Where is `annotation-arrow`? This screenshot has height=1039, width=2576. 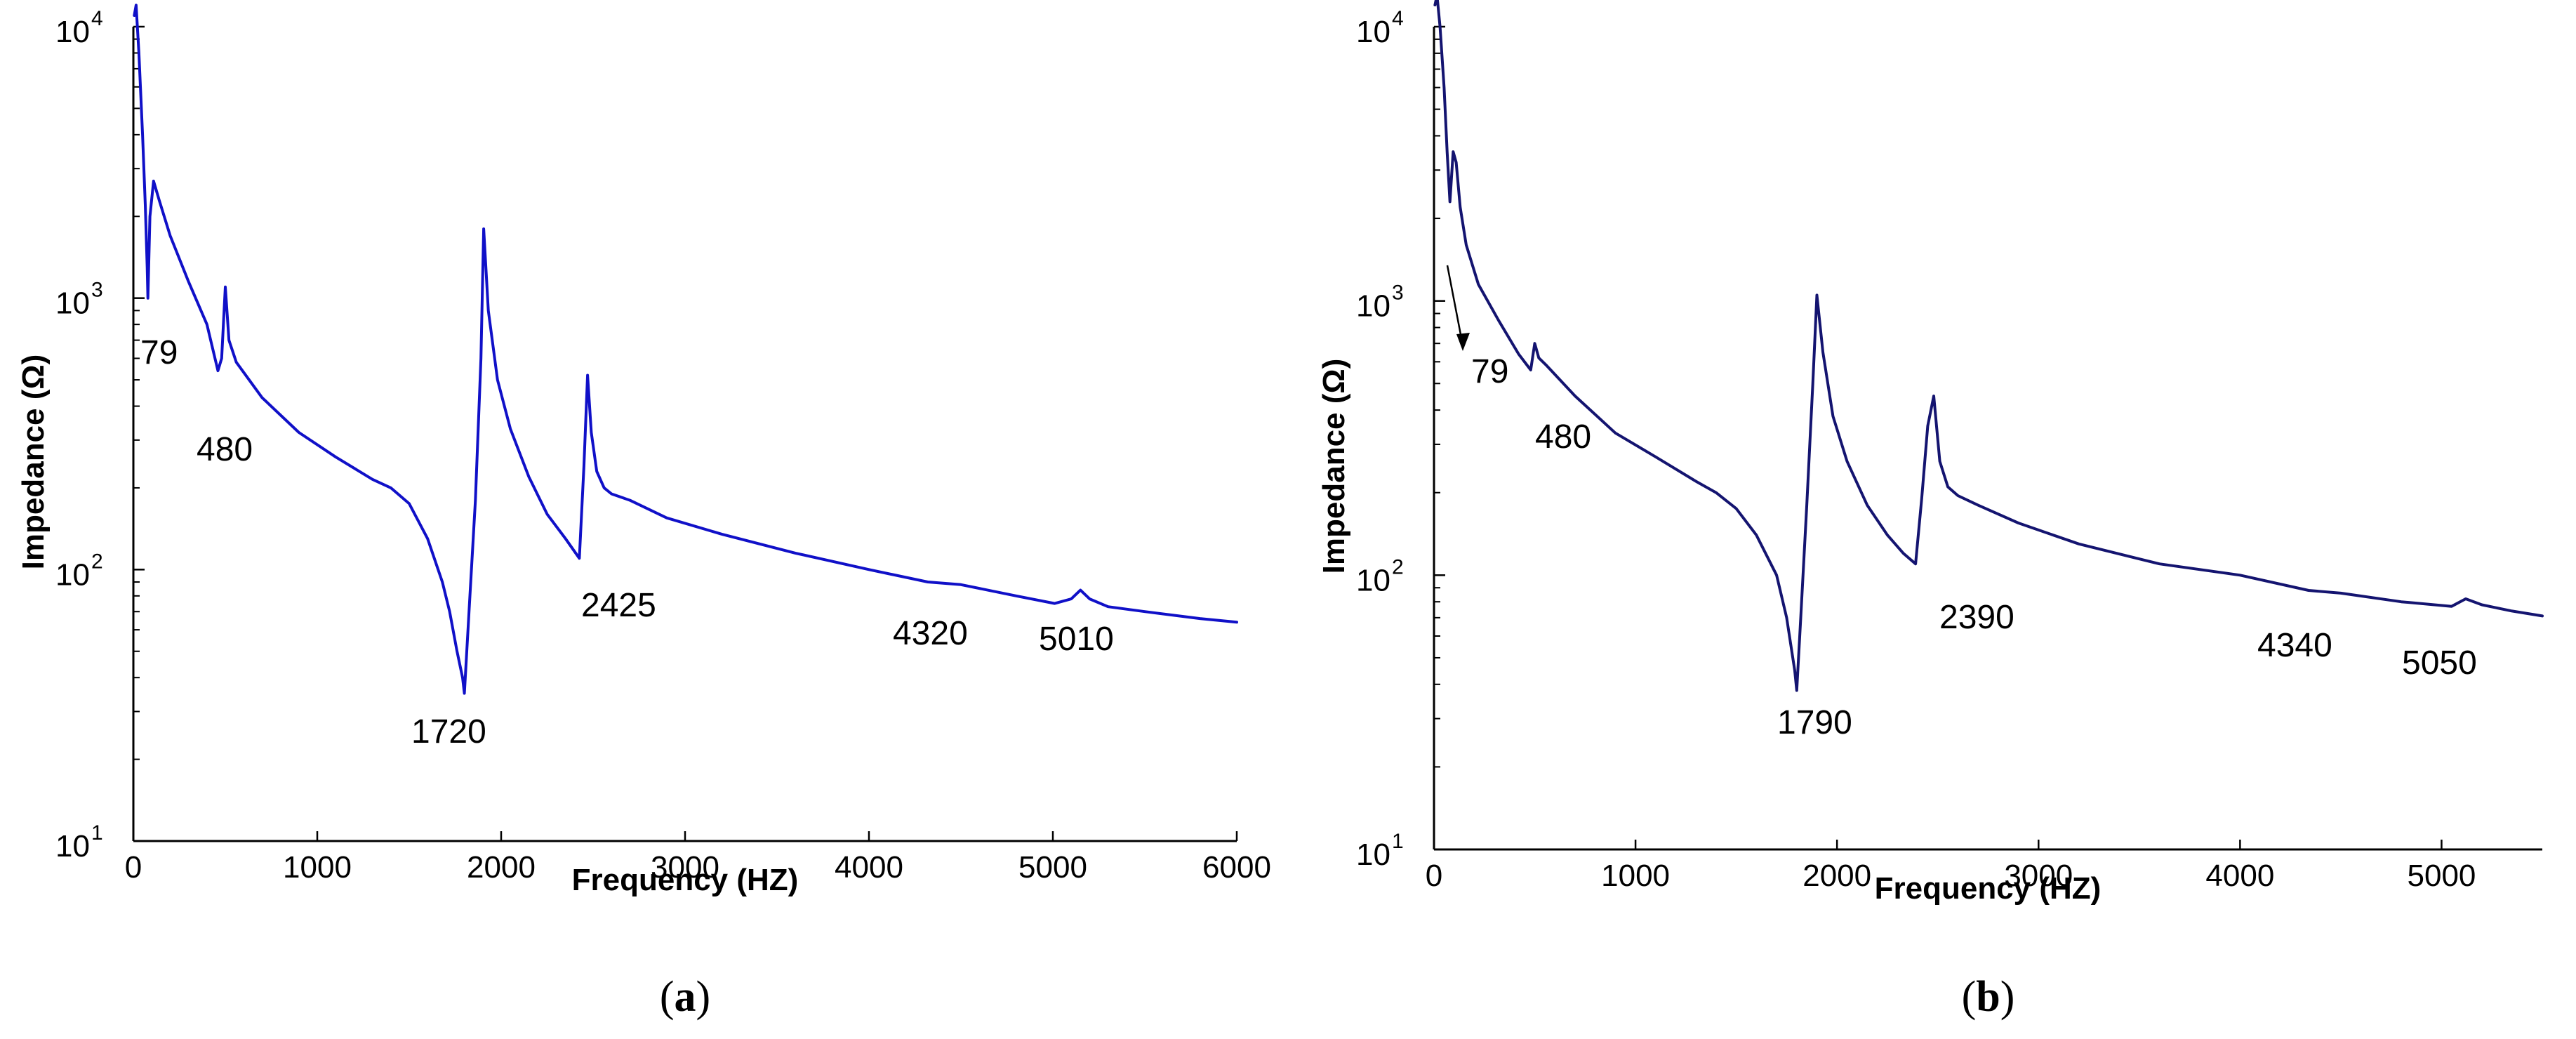
annotation-arrow is located at coordinates (1455, 305).